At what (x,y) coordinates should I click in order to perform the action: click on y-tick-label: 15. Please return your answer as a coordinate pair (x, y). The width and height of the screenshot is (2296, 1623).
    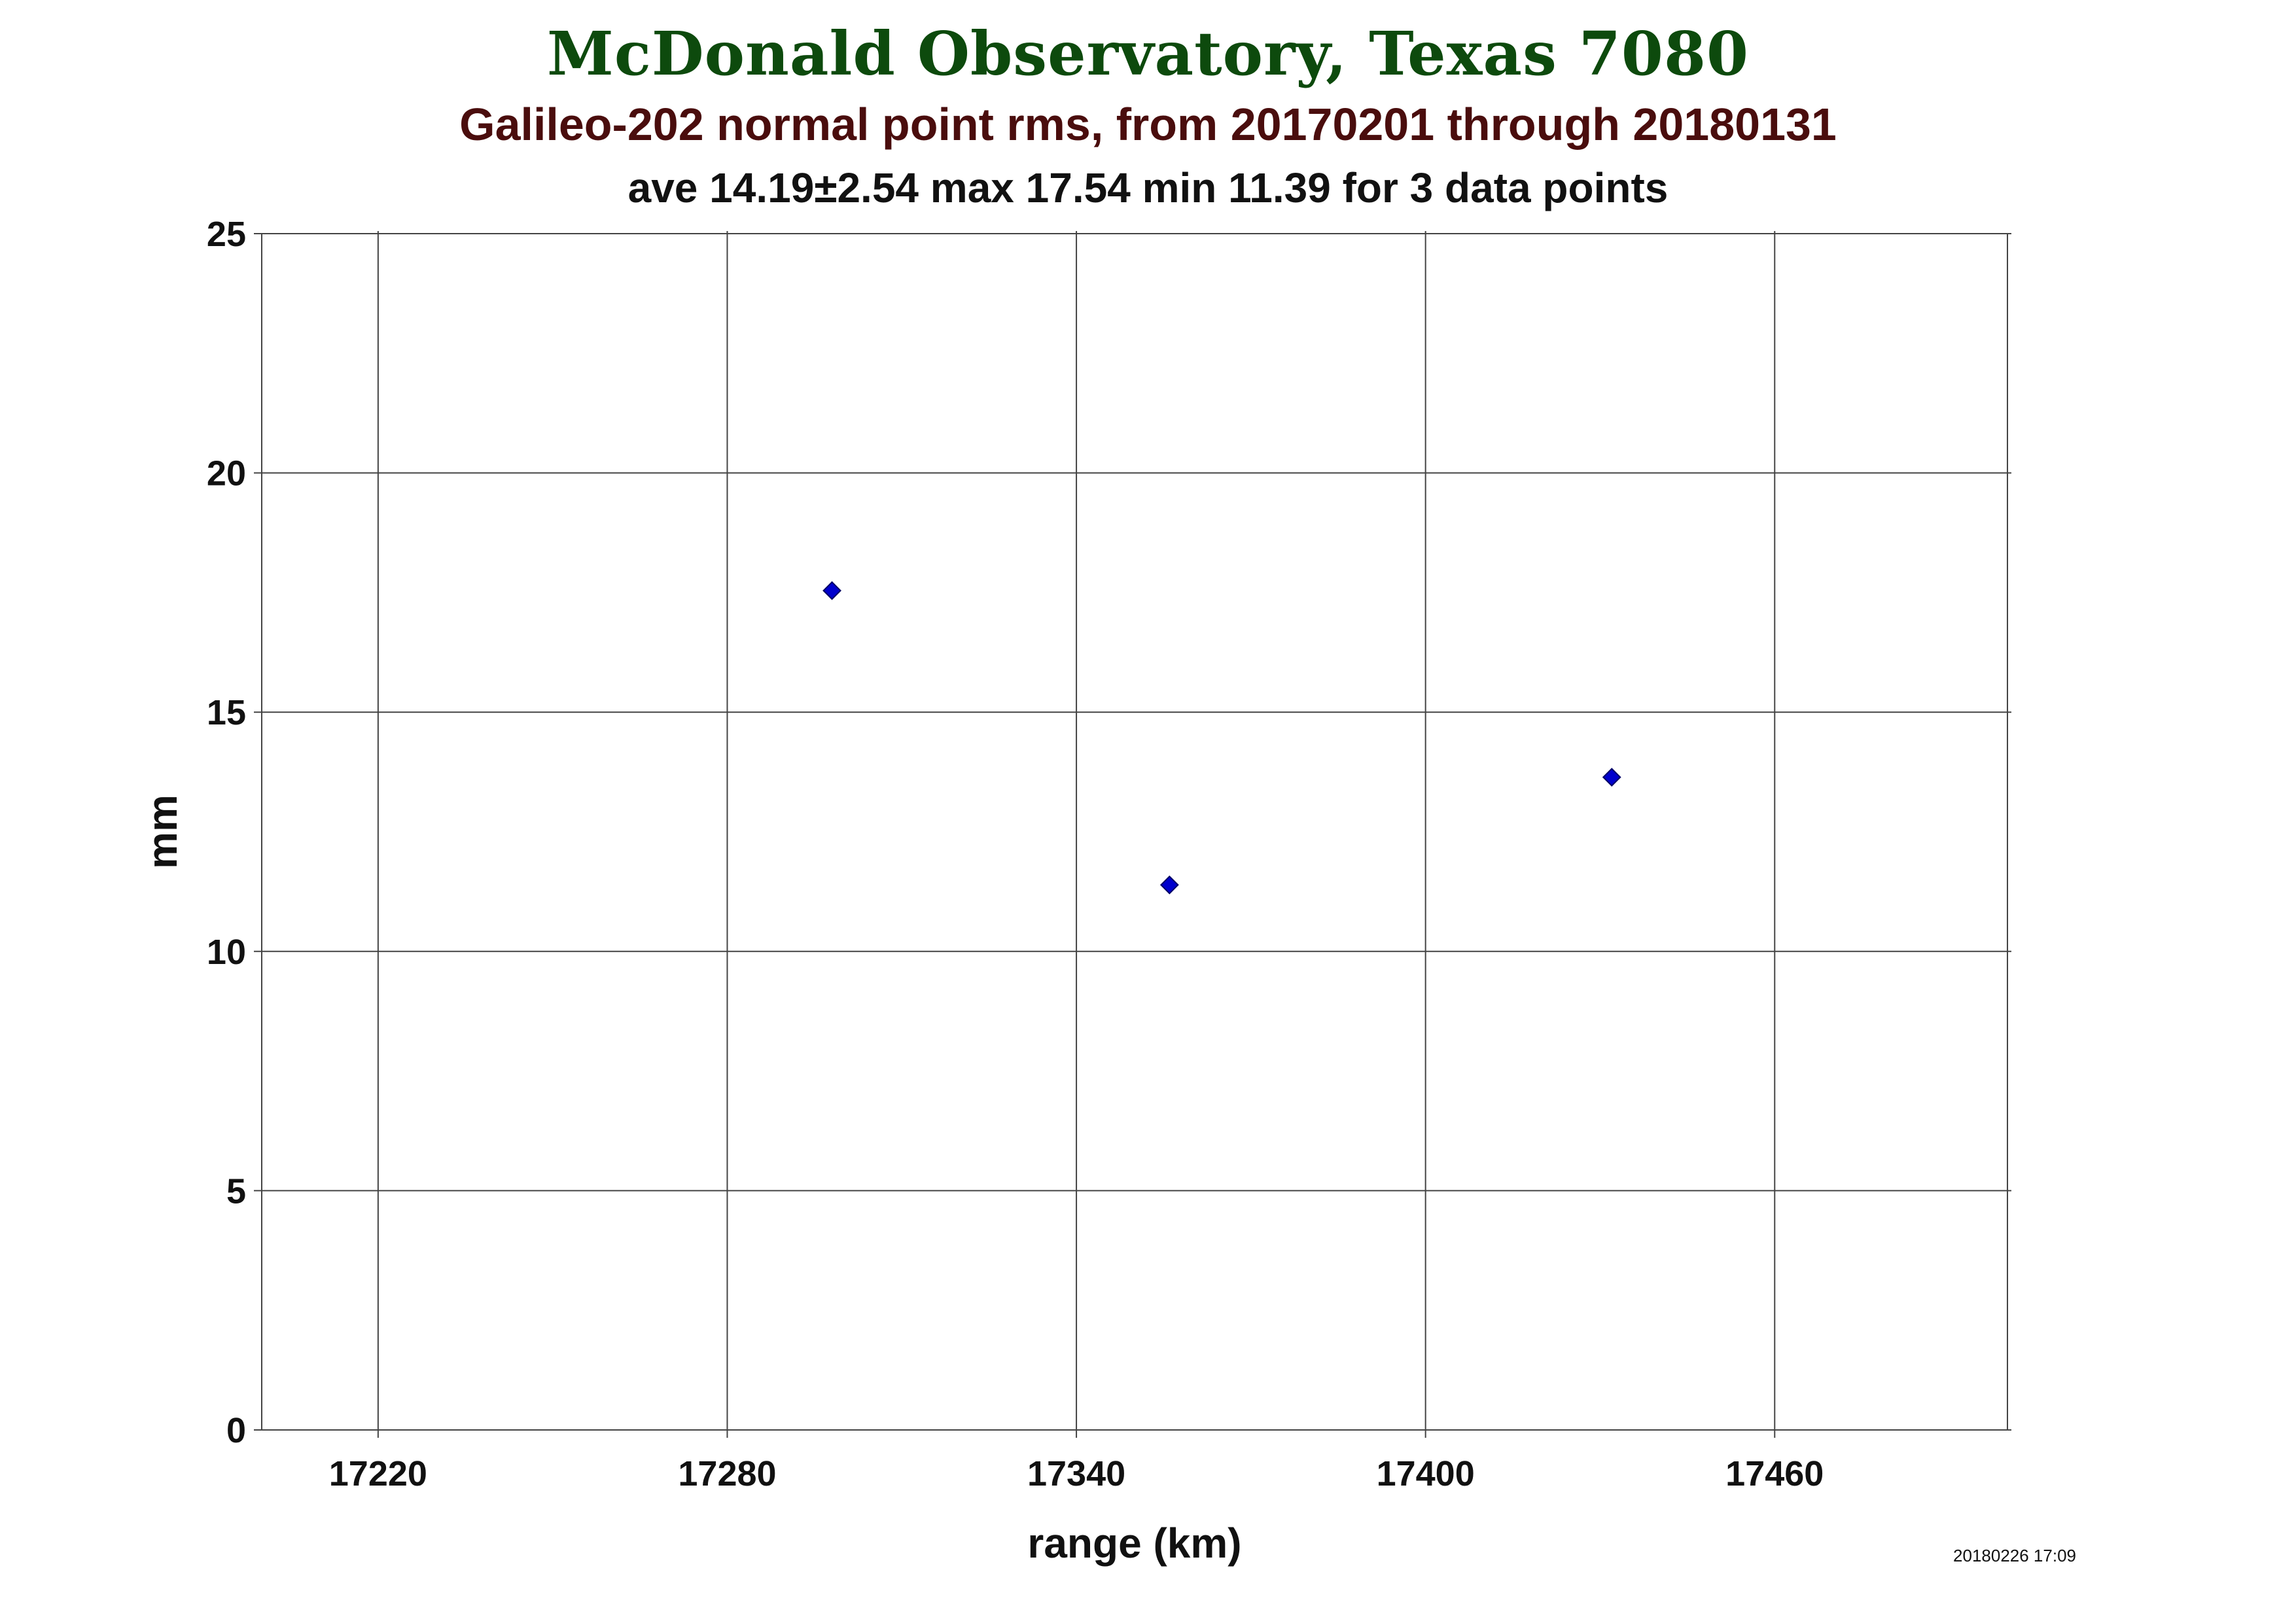
    Looking at the image, I should click on (226, 713).